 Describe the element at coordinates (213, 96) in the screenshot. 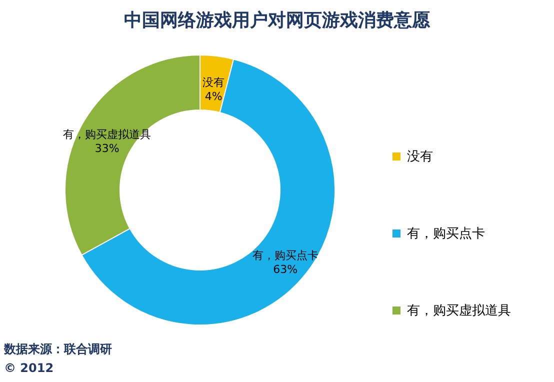

I see `data-label: 4%` at that location.